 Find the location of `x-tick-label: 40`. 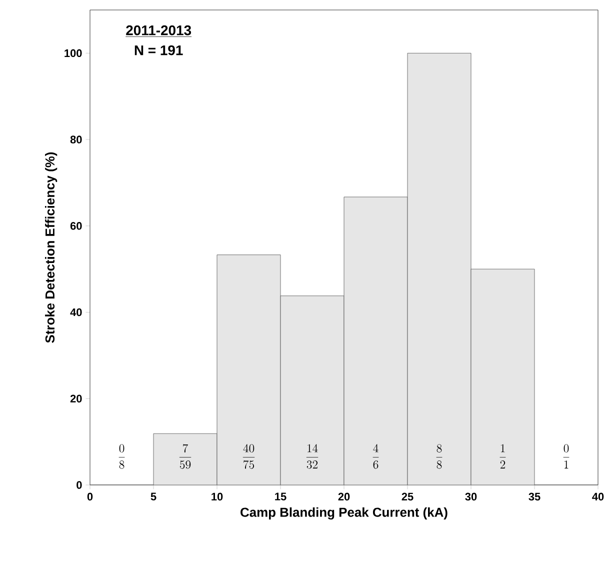

x-tick-label: 40 is located at coordinates (598, 496).